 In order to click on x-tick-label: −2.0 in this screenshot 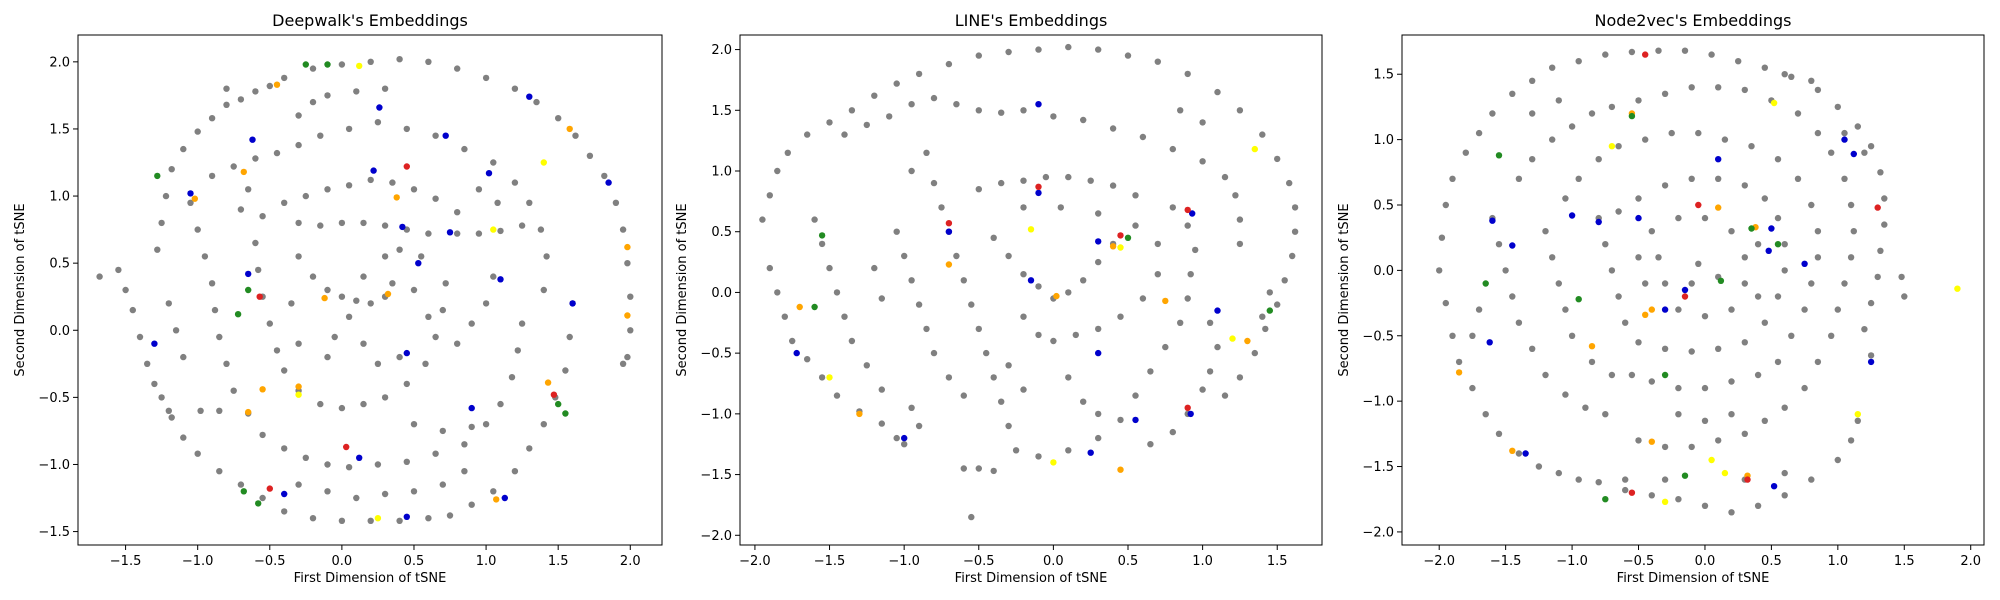, I will do `click(755, 561)`.